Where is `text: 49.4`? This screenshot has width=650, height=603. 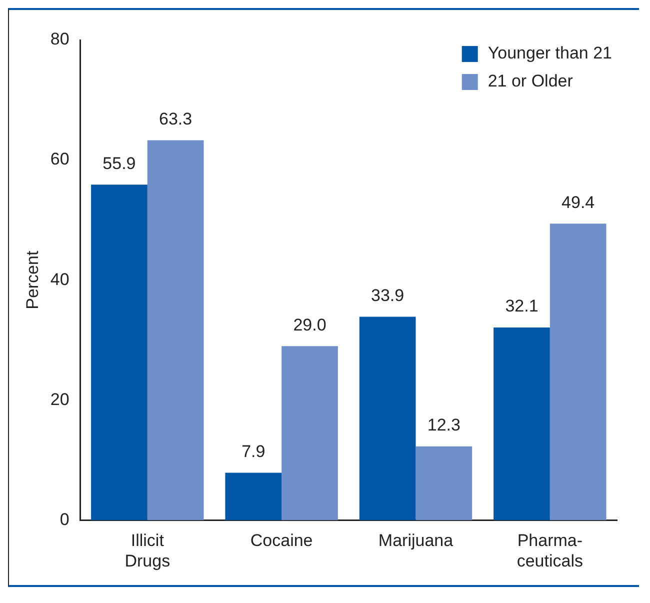 text: 49.4 is located at coordinates (578, 202).